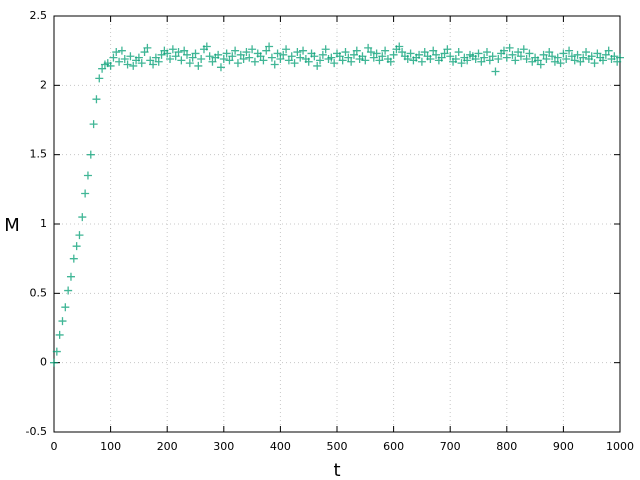 The height and width of the screenshot is (480, 640). What do you see at coordinates (223, 446) in the screenshot?
I see `x-tick-label: 300` at bounding box center [223, 446].